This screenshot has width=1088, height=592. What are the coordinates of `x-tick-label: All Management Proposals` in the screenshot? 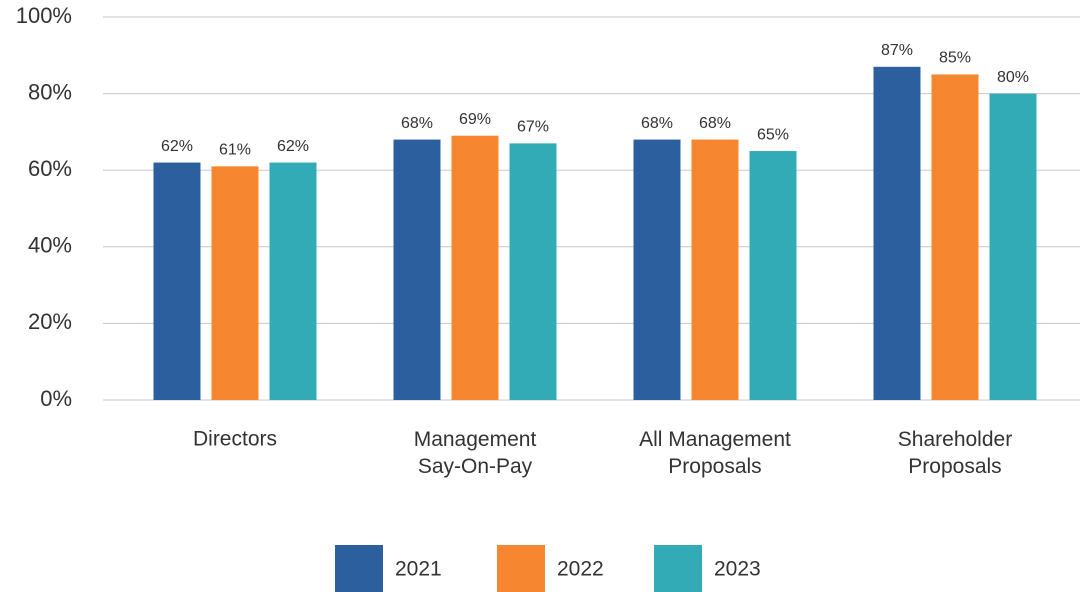 It's located at (715, 453).